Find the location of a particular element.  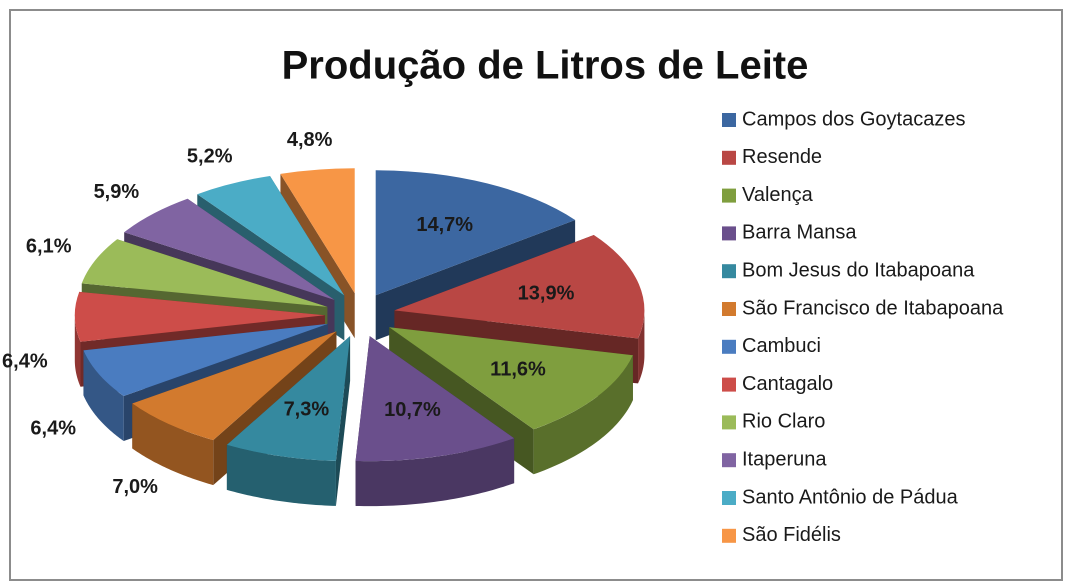

data-label: 4,8% is located at coordinates (310, 140).